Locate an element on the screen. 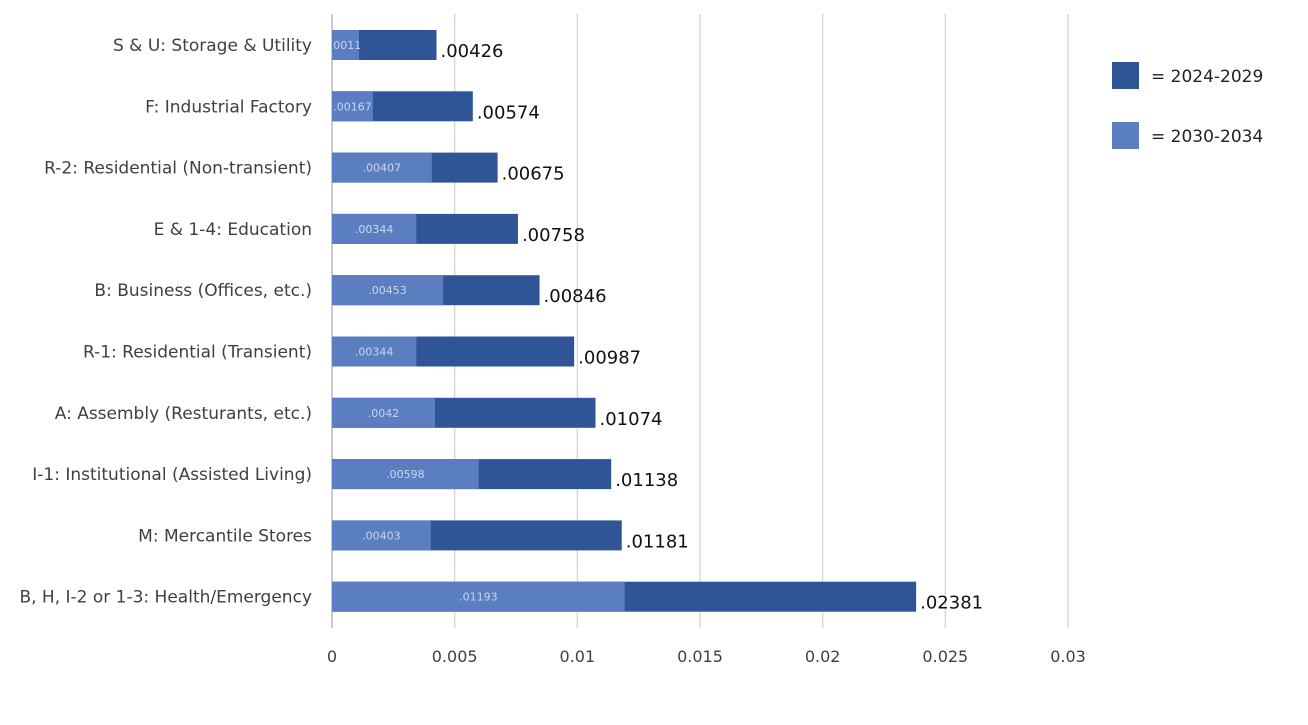 The height and width of the screenshot is (725, 1308). category-label: E & 1-4: Education is located at coordinates (233, 230).